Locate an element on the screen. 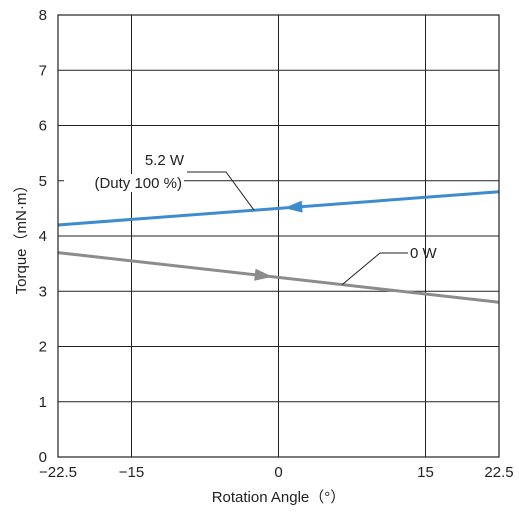  y-tick-label: 4 is located at coordinates (43, 236).